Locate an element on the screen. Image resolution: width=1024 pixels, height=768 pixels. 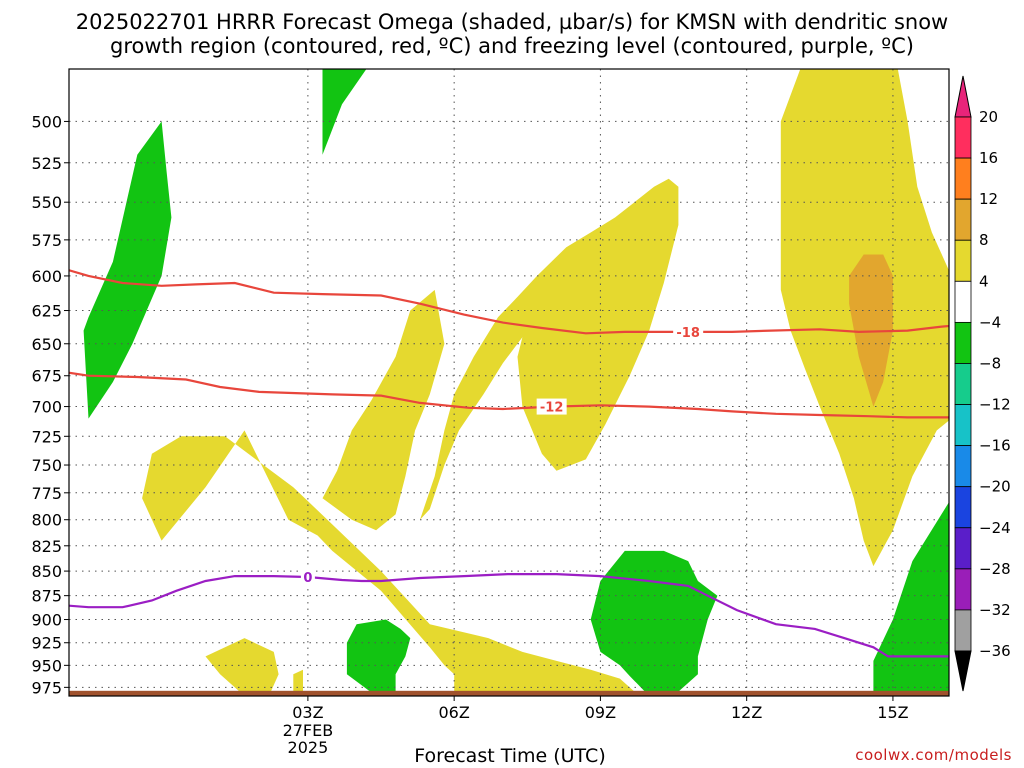
x-tick-label-06Z: 06Z is located at coordinates (453, 712).